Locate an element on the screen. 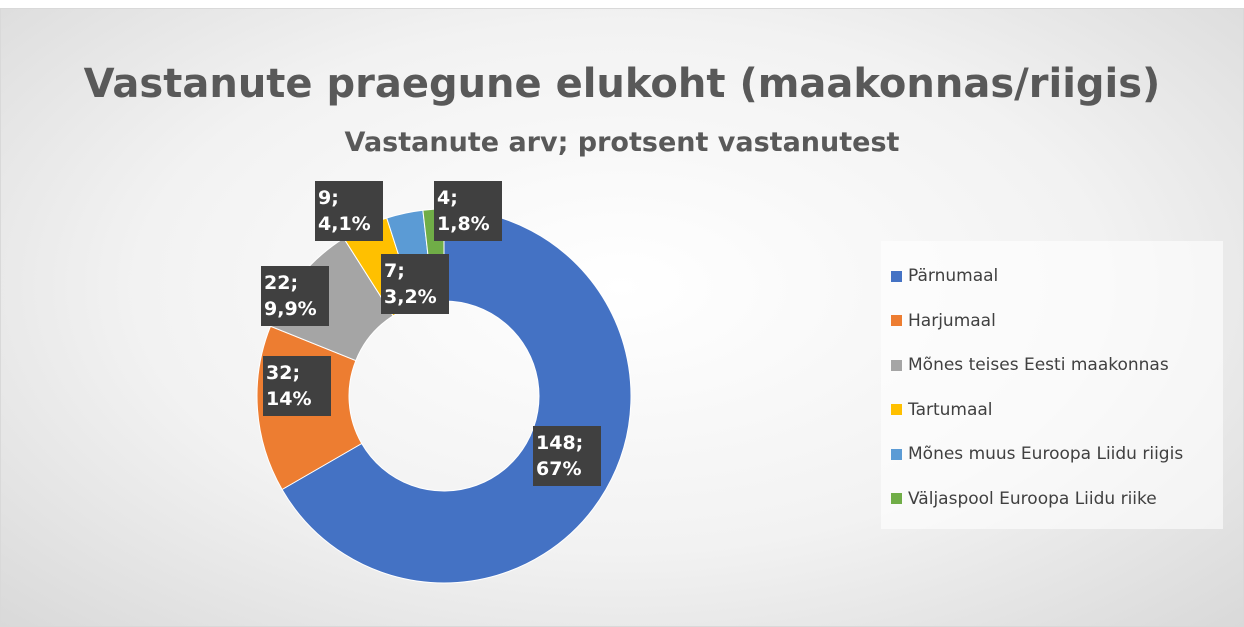 The height and width of the screenshot is (627, 1244). legend-item: Mõnes muus Euroopa Liidu riigis is located at coordinates (1037, 454).